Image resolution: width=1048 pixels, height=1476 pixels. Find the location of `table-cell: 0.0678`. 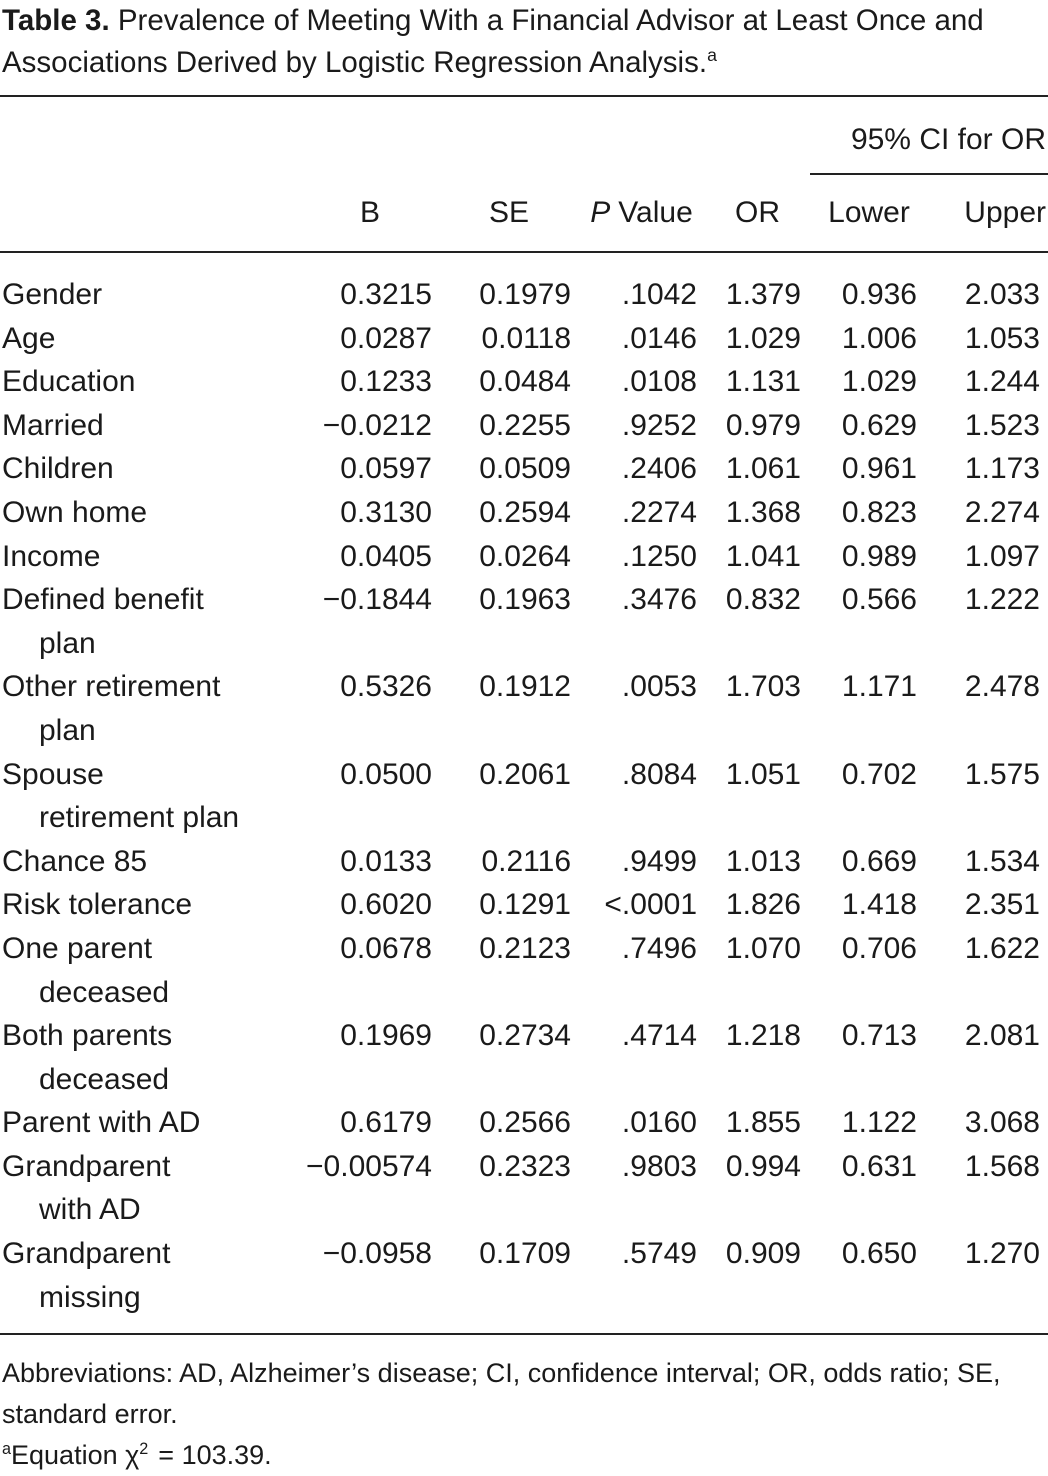

table-cell: 0.0678 is located at coordinates (386, 948).